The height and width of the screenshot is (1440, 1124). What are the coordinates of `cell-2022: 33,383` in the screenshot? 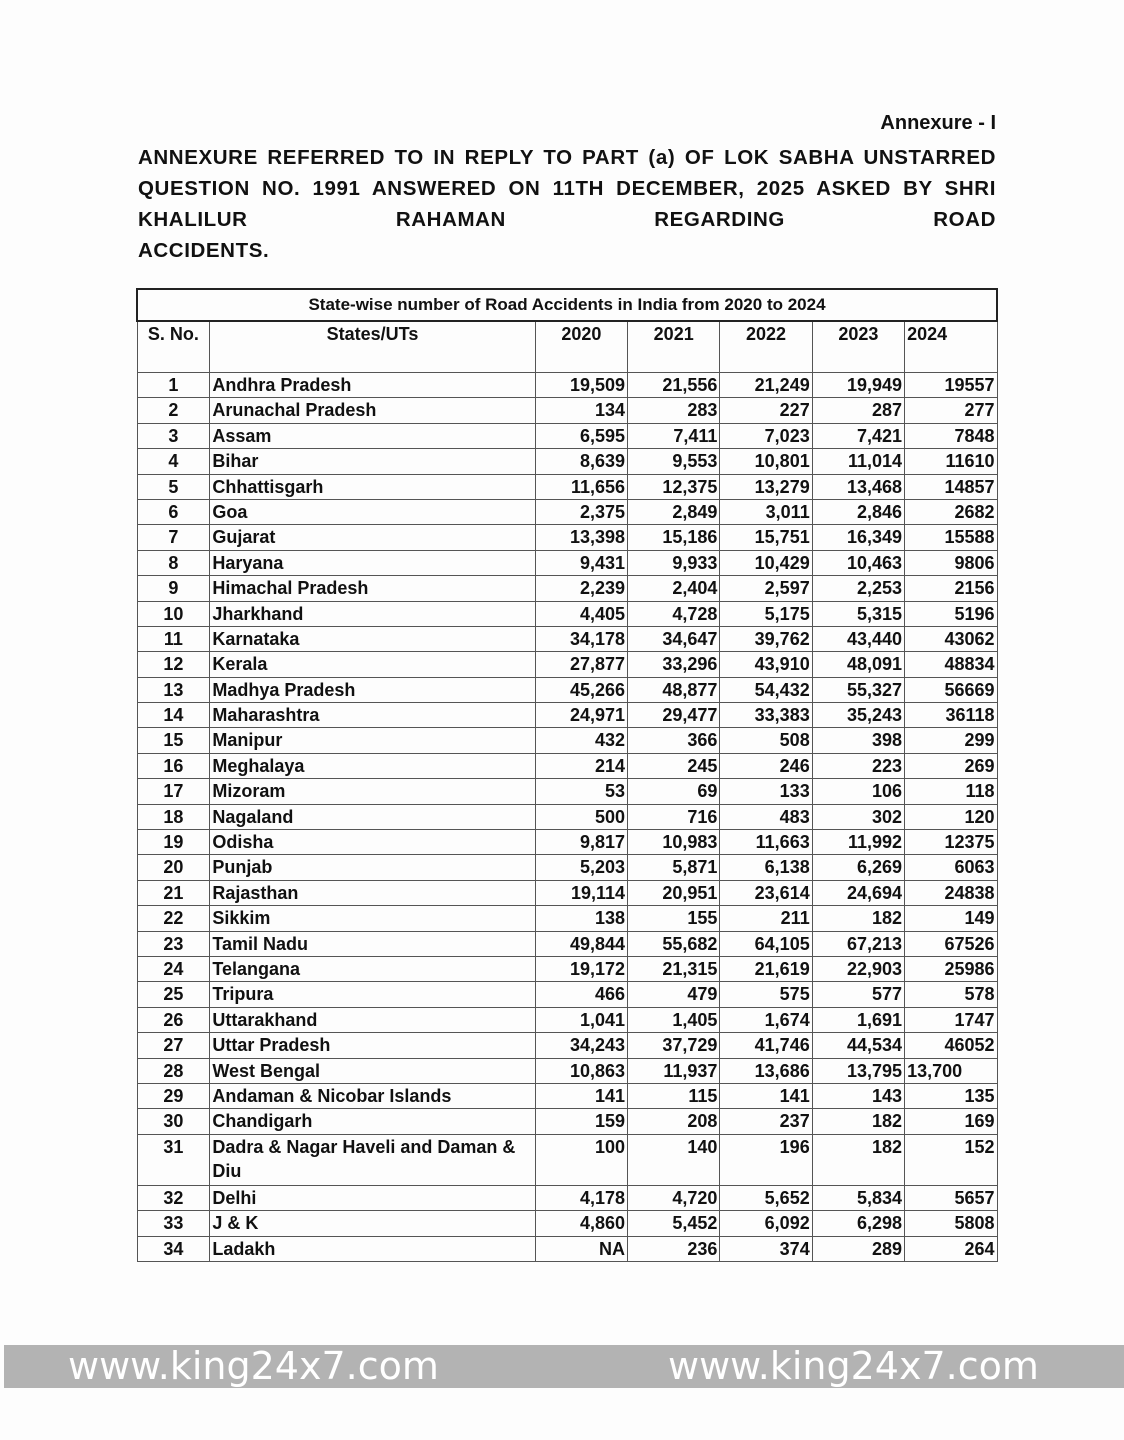 It's located at (766, 715).